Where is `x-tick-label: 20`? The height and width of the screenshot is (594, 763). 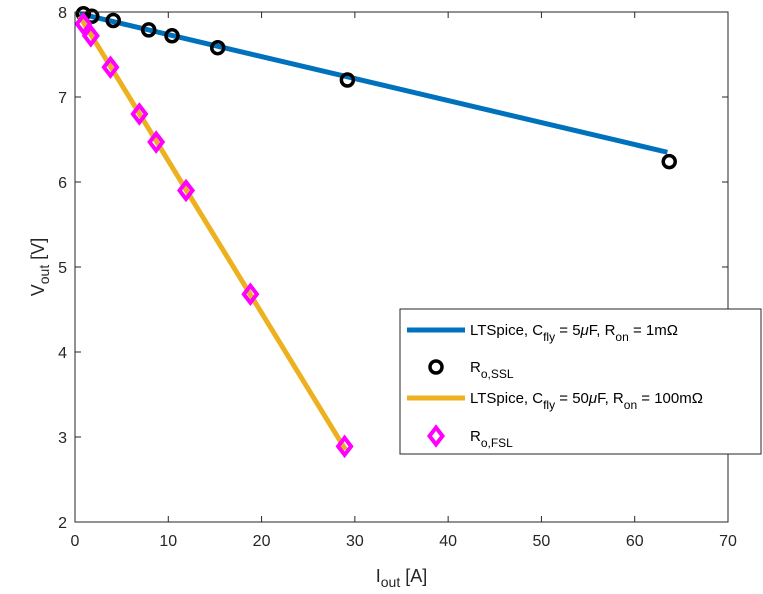 x-tick-label: 20 is located at coordinates (262, 541).